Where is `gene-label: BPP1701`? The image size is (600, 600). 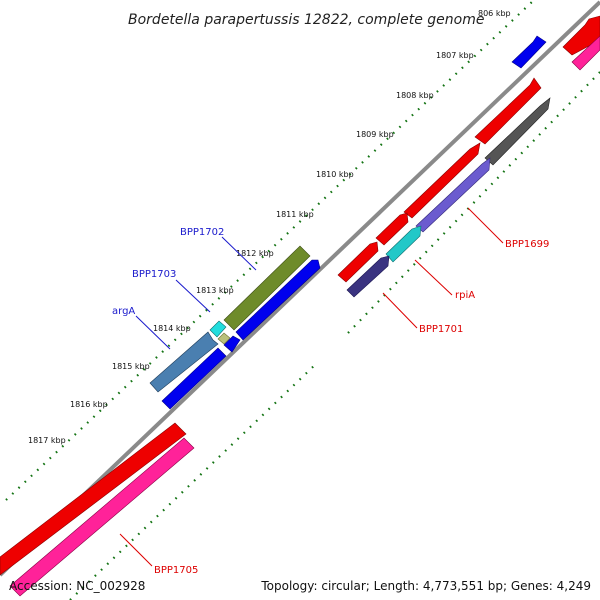
gene-label: BPP1701 is located at coordinates (441, 329).